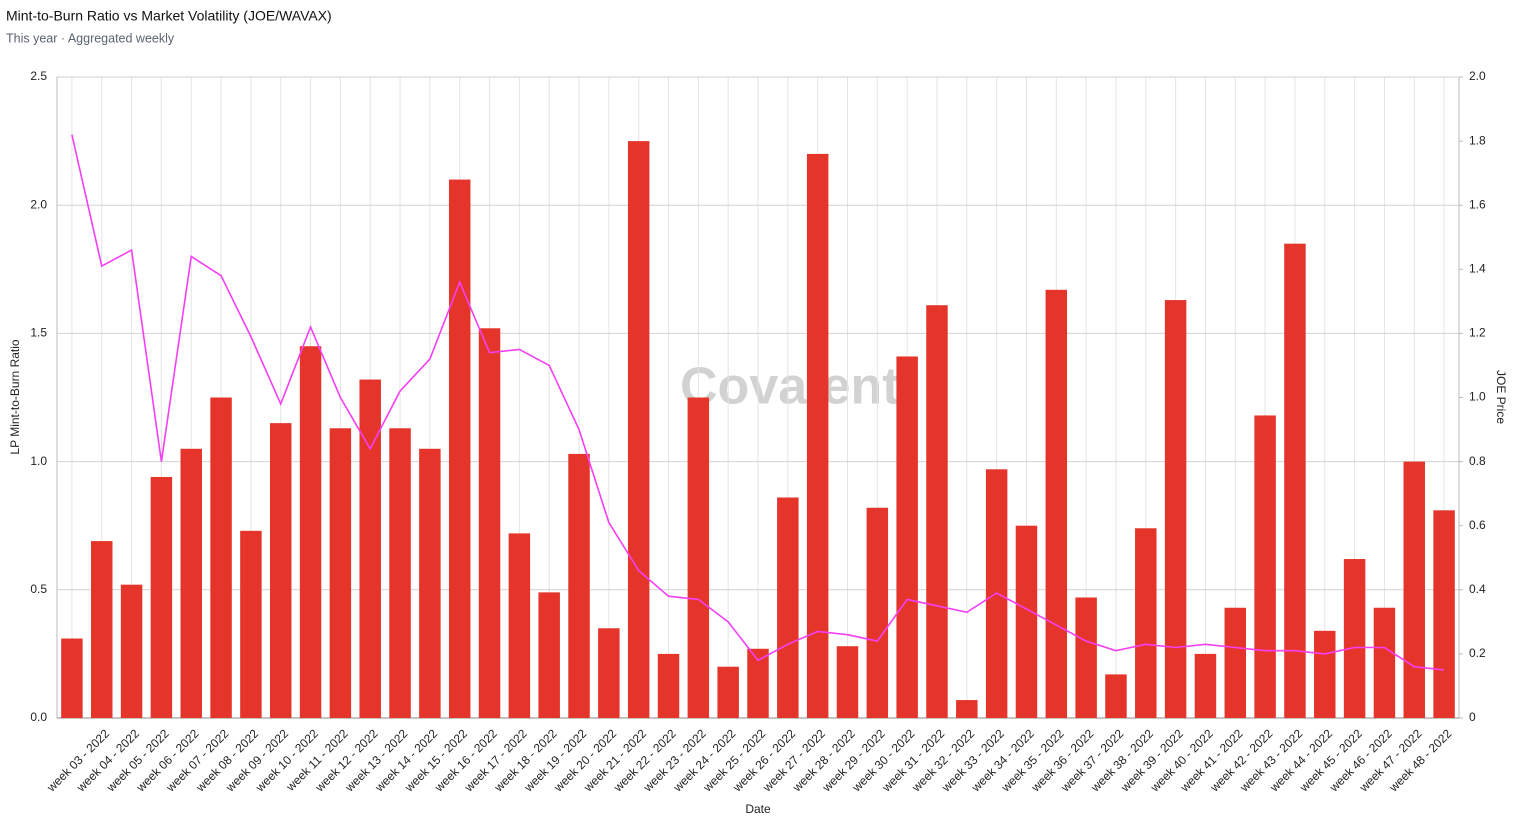 This screenshot has height=827, width=1520. I want to click on y-tick-label: 1.5, so click(38, 333).